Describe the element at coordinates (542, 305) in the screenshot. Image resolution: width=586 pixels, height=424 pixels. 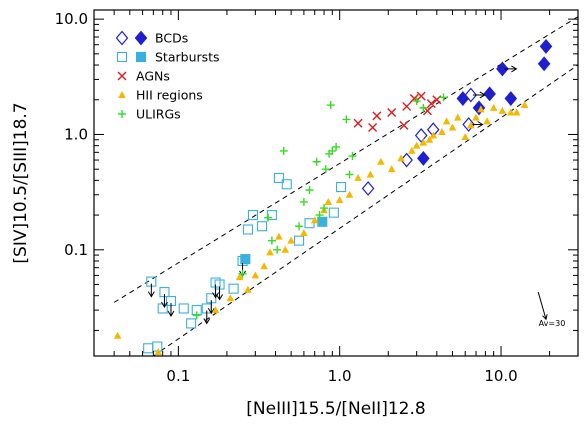
I see `annotation-arrow` at that location.